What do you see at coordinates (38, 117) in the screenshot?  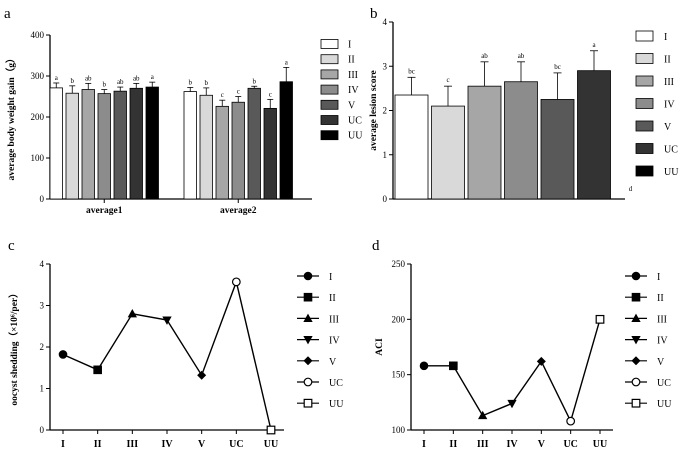 I see `panel-a-y-tick-label: 200` at bounding box center [38, 117].